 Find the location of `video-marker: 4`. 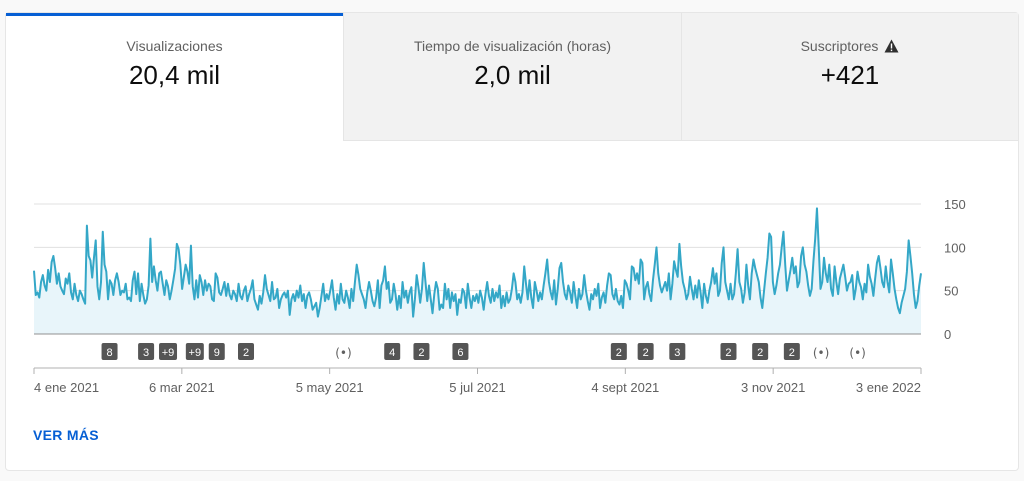

video-marker: 4 is located at coordinates (392, 351).